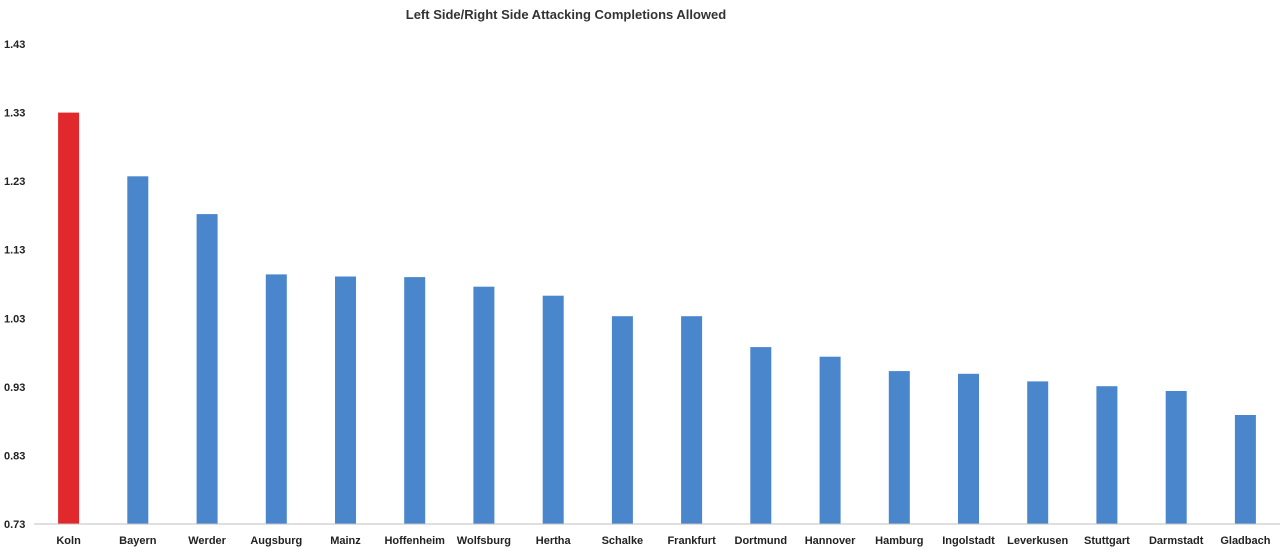 The height and width of the screenshot is (553, 1288). What do you see at coordinates (345, 400) in the screenshot?
I see `bar-mainz` at bounding box center [345, 400].